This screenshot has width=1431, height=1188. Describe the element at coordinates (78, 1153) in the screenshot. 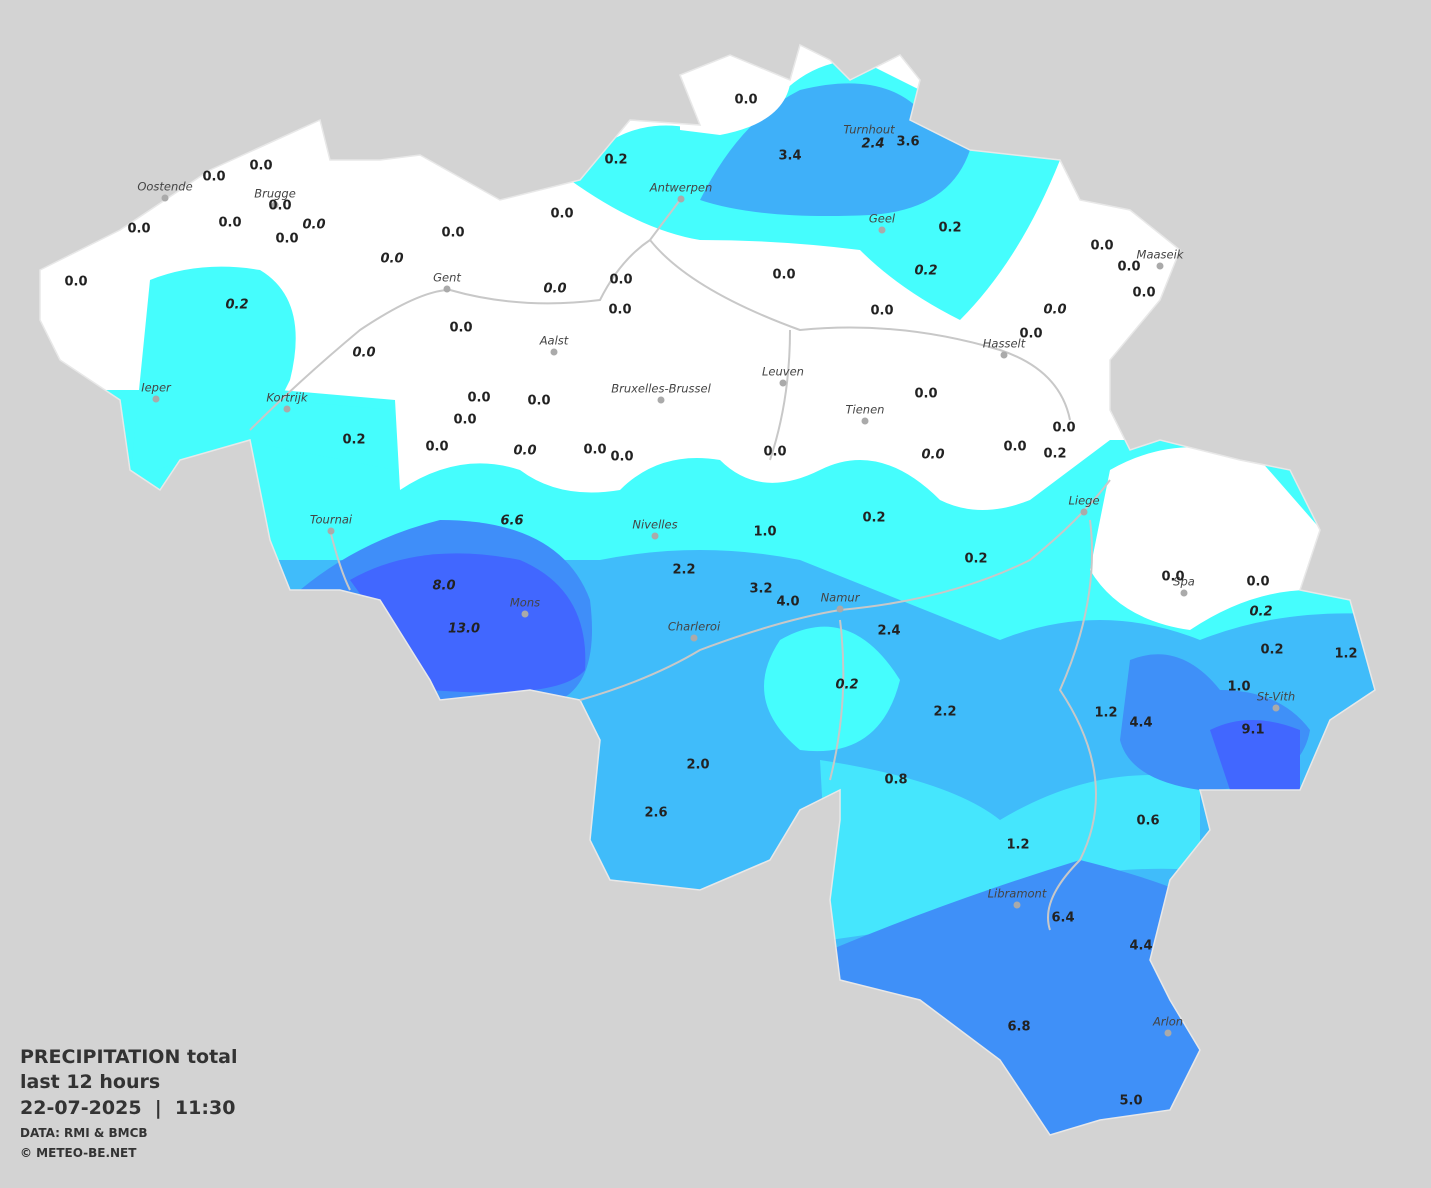

I see `legend-copyright: © METEO-BE.NET` at that location.